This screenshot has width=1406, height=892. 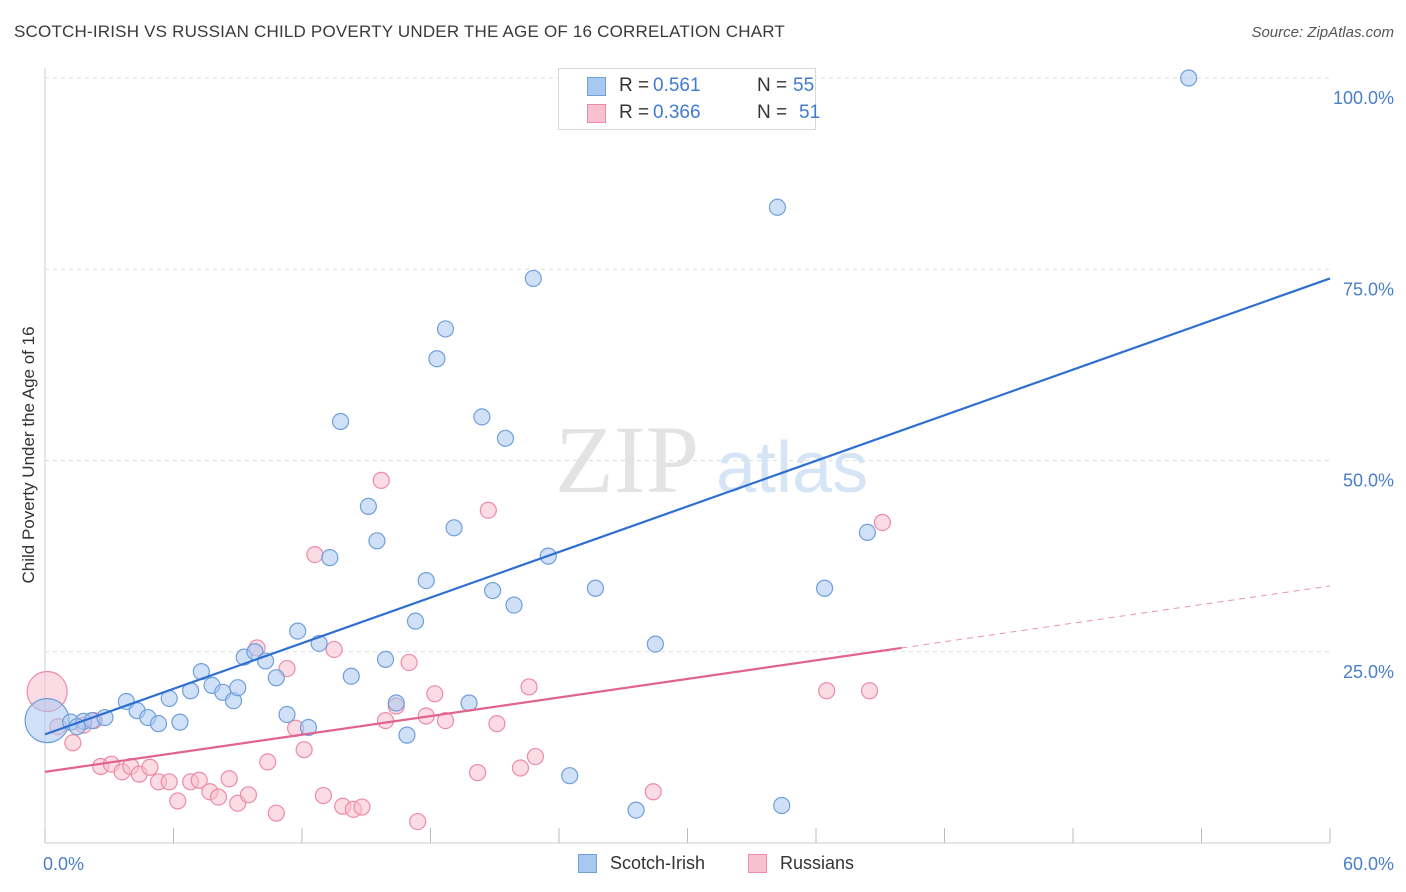 I want to click on correlation-legend: R = 0.561 N = 55 R = 0.366 N = 51, so click(x=689, y=99).